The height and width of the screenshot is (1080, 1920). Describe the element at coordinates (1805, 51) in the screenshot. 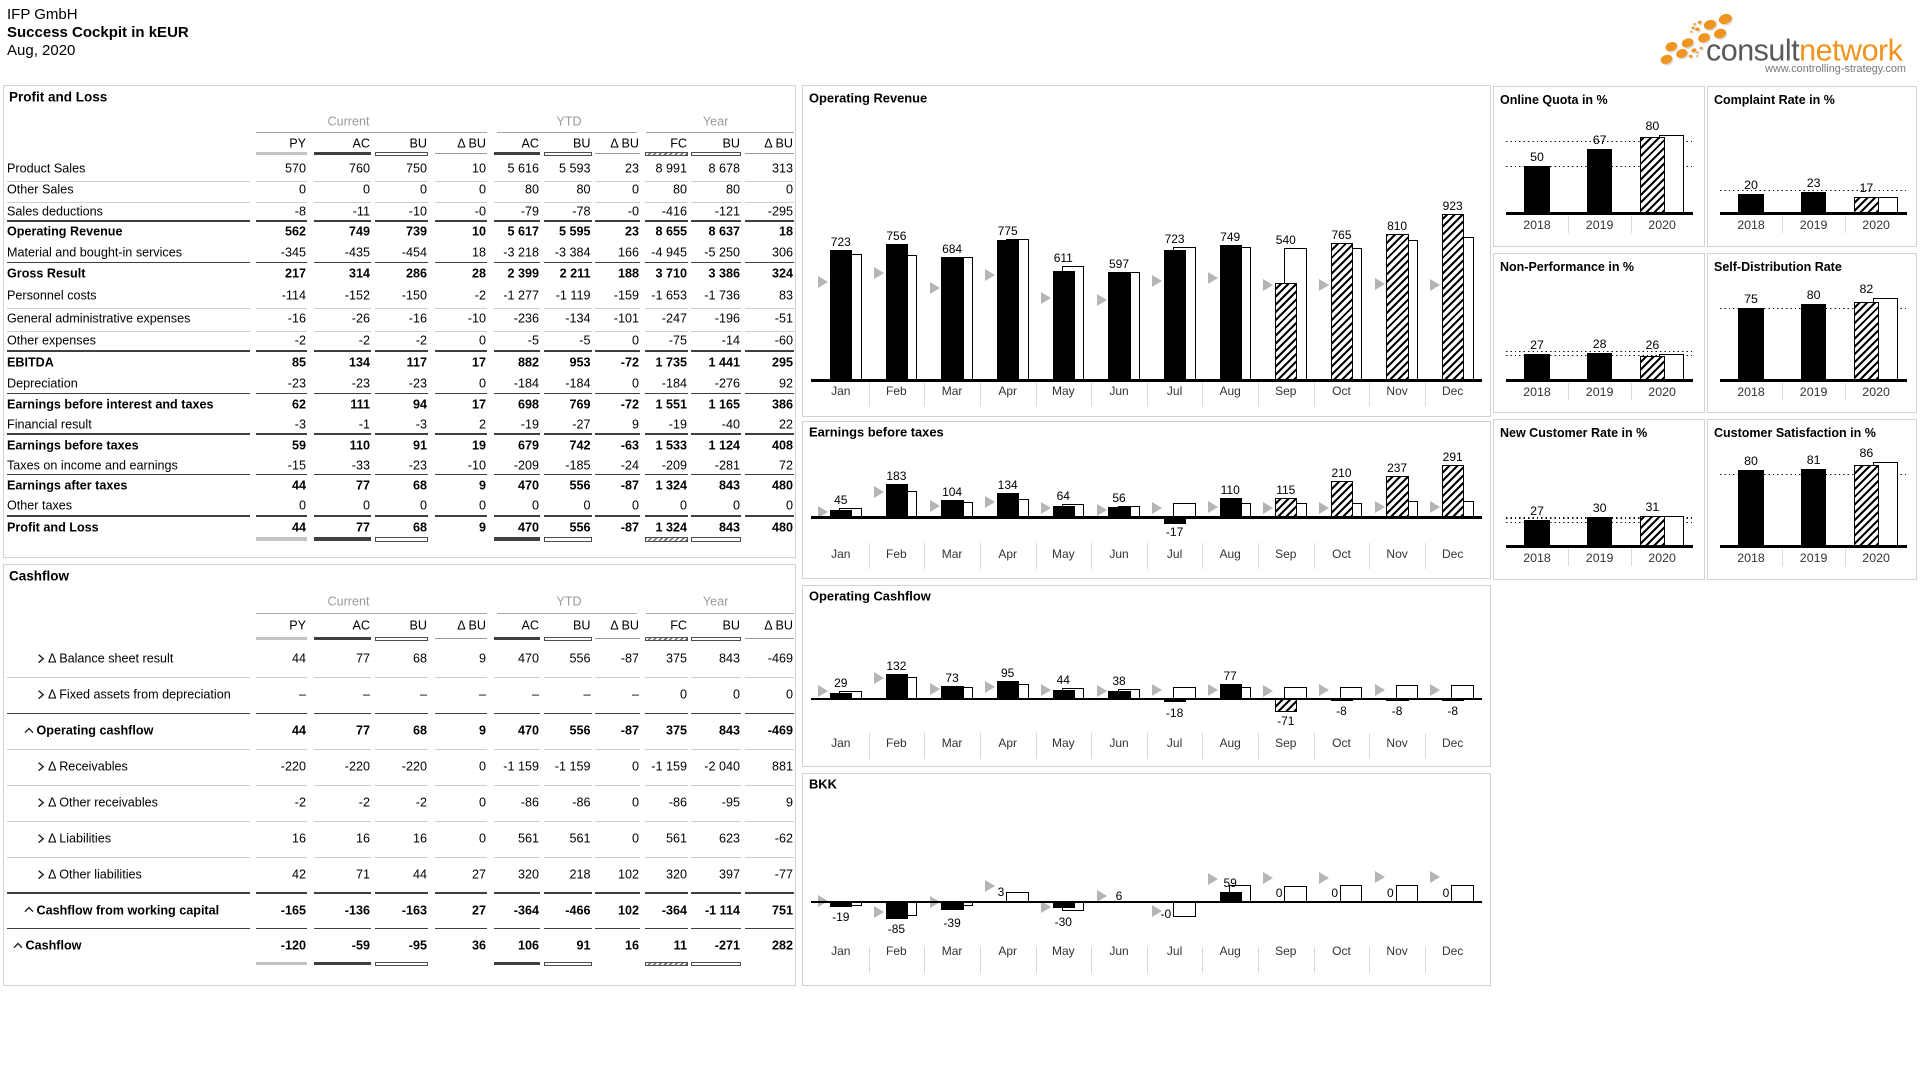

I see `svg-text: consultnetwork` at that location.